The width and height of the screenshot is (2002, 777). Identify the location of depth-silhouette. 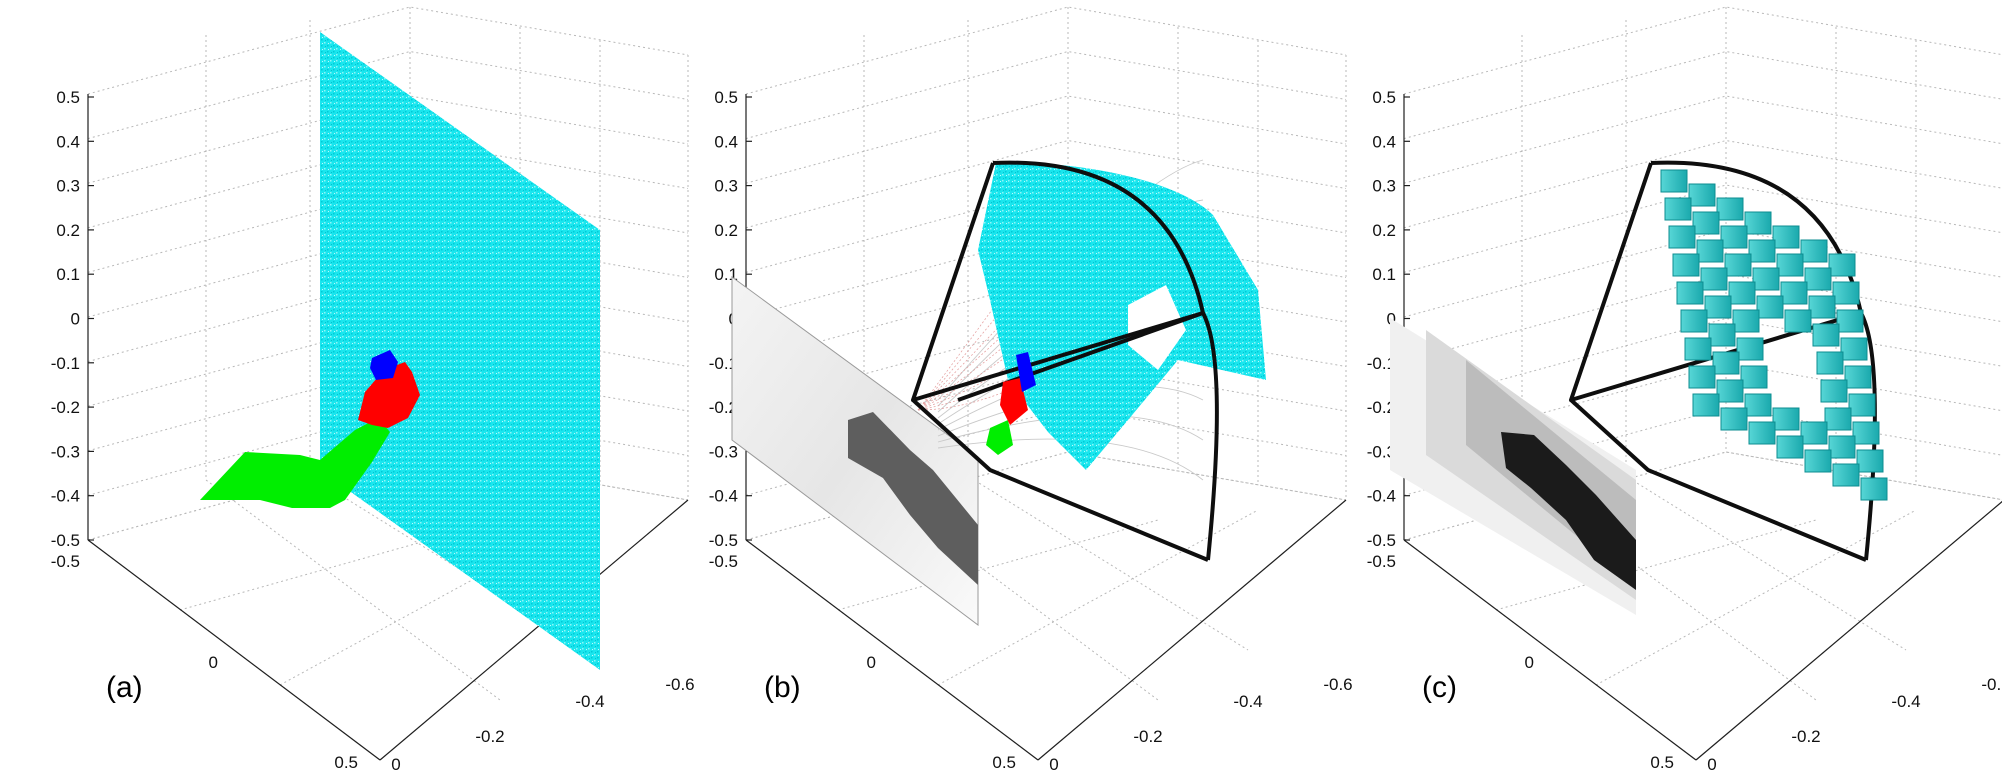
(913, 498).